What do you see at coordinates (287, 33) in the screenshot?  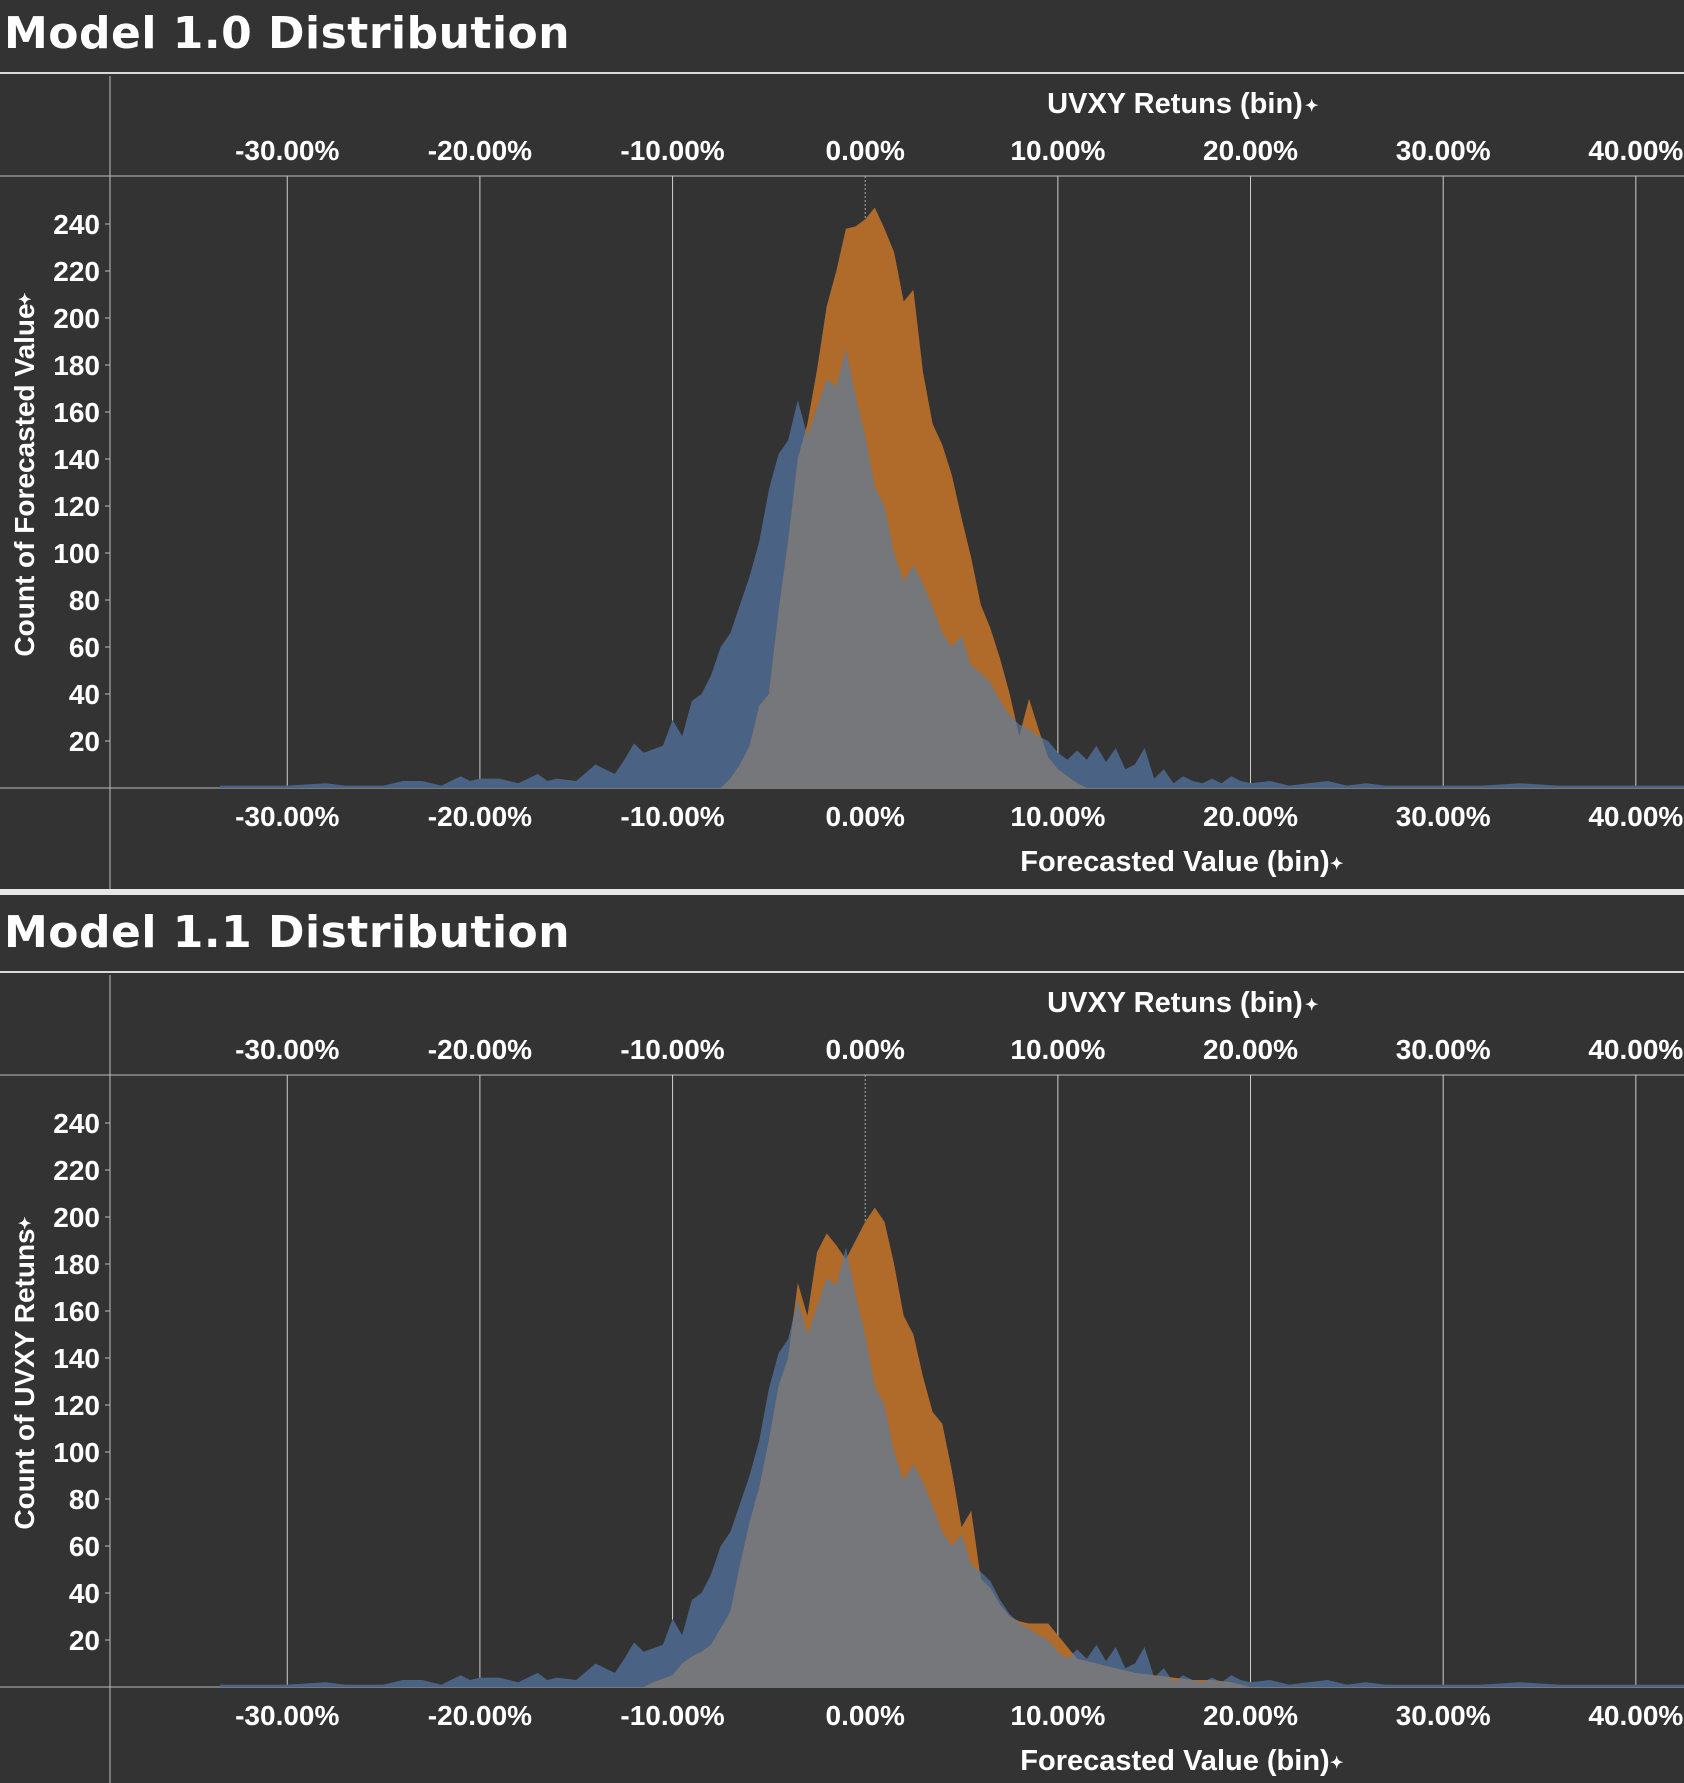 I see `chart-title: Model 1.0 Distribution` at bounding box center [287, 33].